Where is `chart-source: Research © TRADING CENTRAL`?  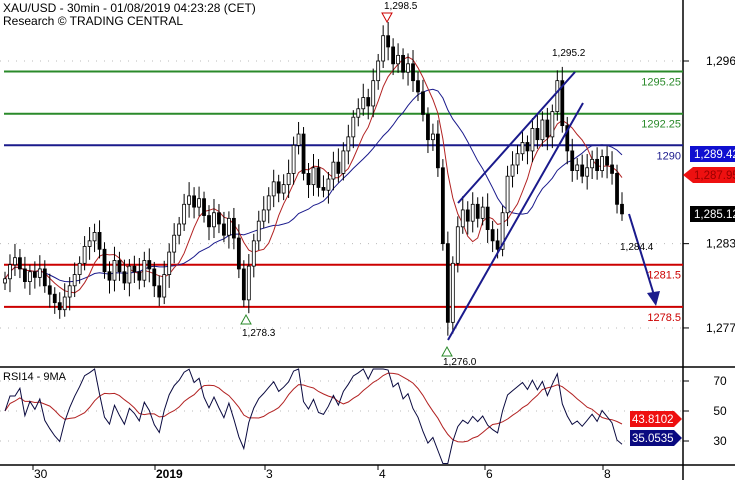 chart-source: Research © TRADING CENTRAL is located at coordinates (93, 21).